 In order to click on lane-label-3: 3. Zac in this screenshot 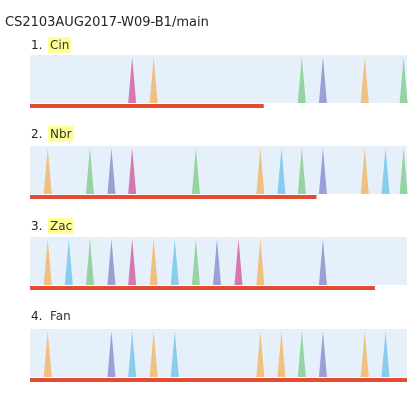, I will do `click(53, 226)`.